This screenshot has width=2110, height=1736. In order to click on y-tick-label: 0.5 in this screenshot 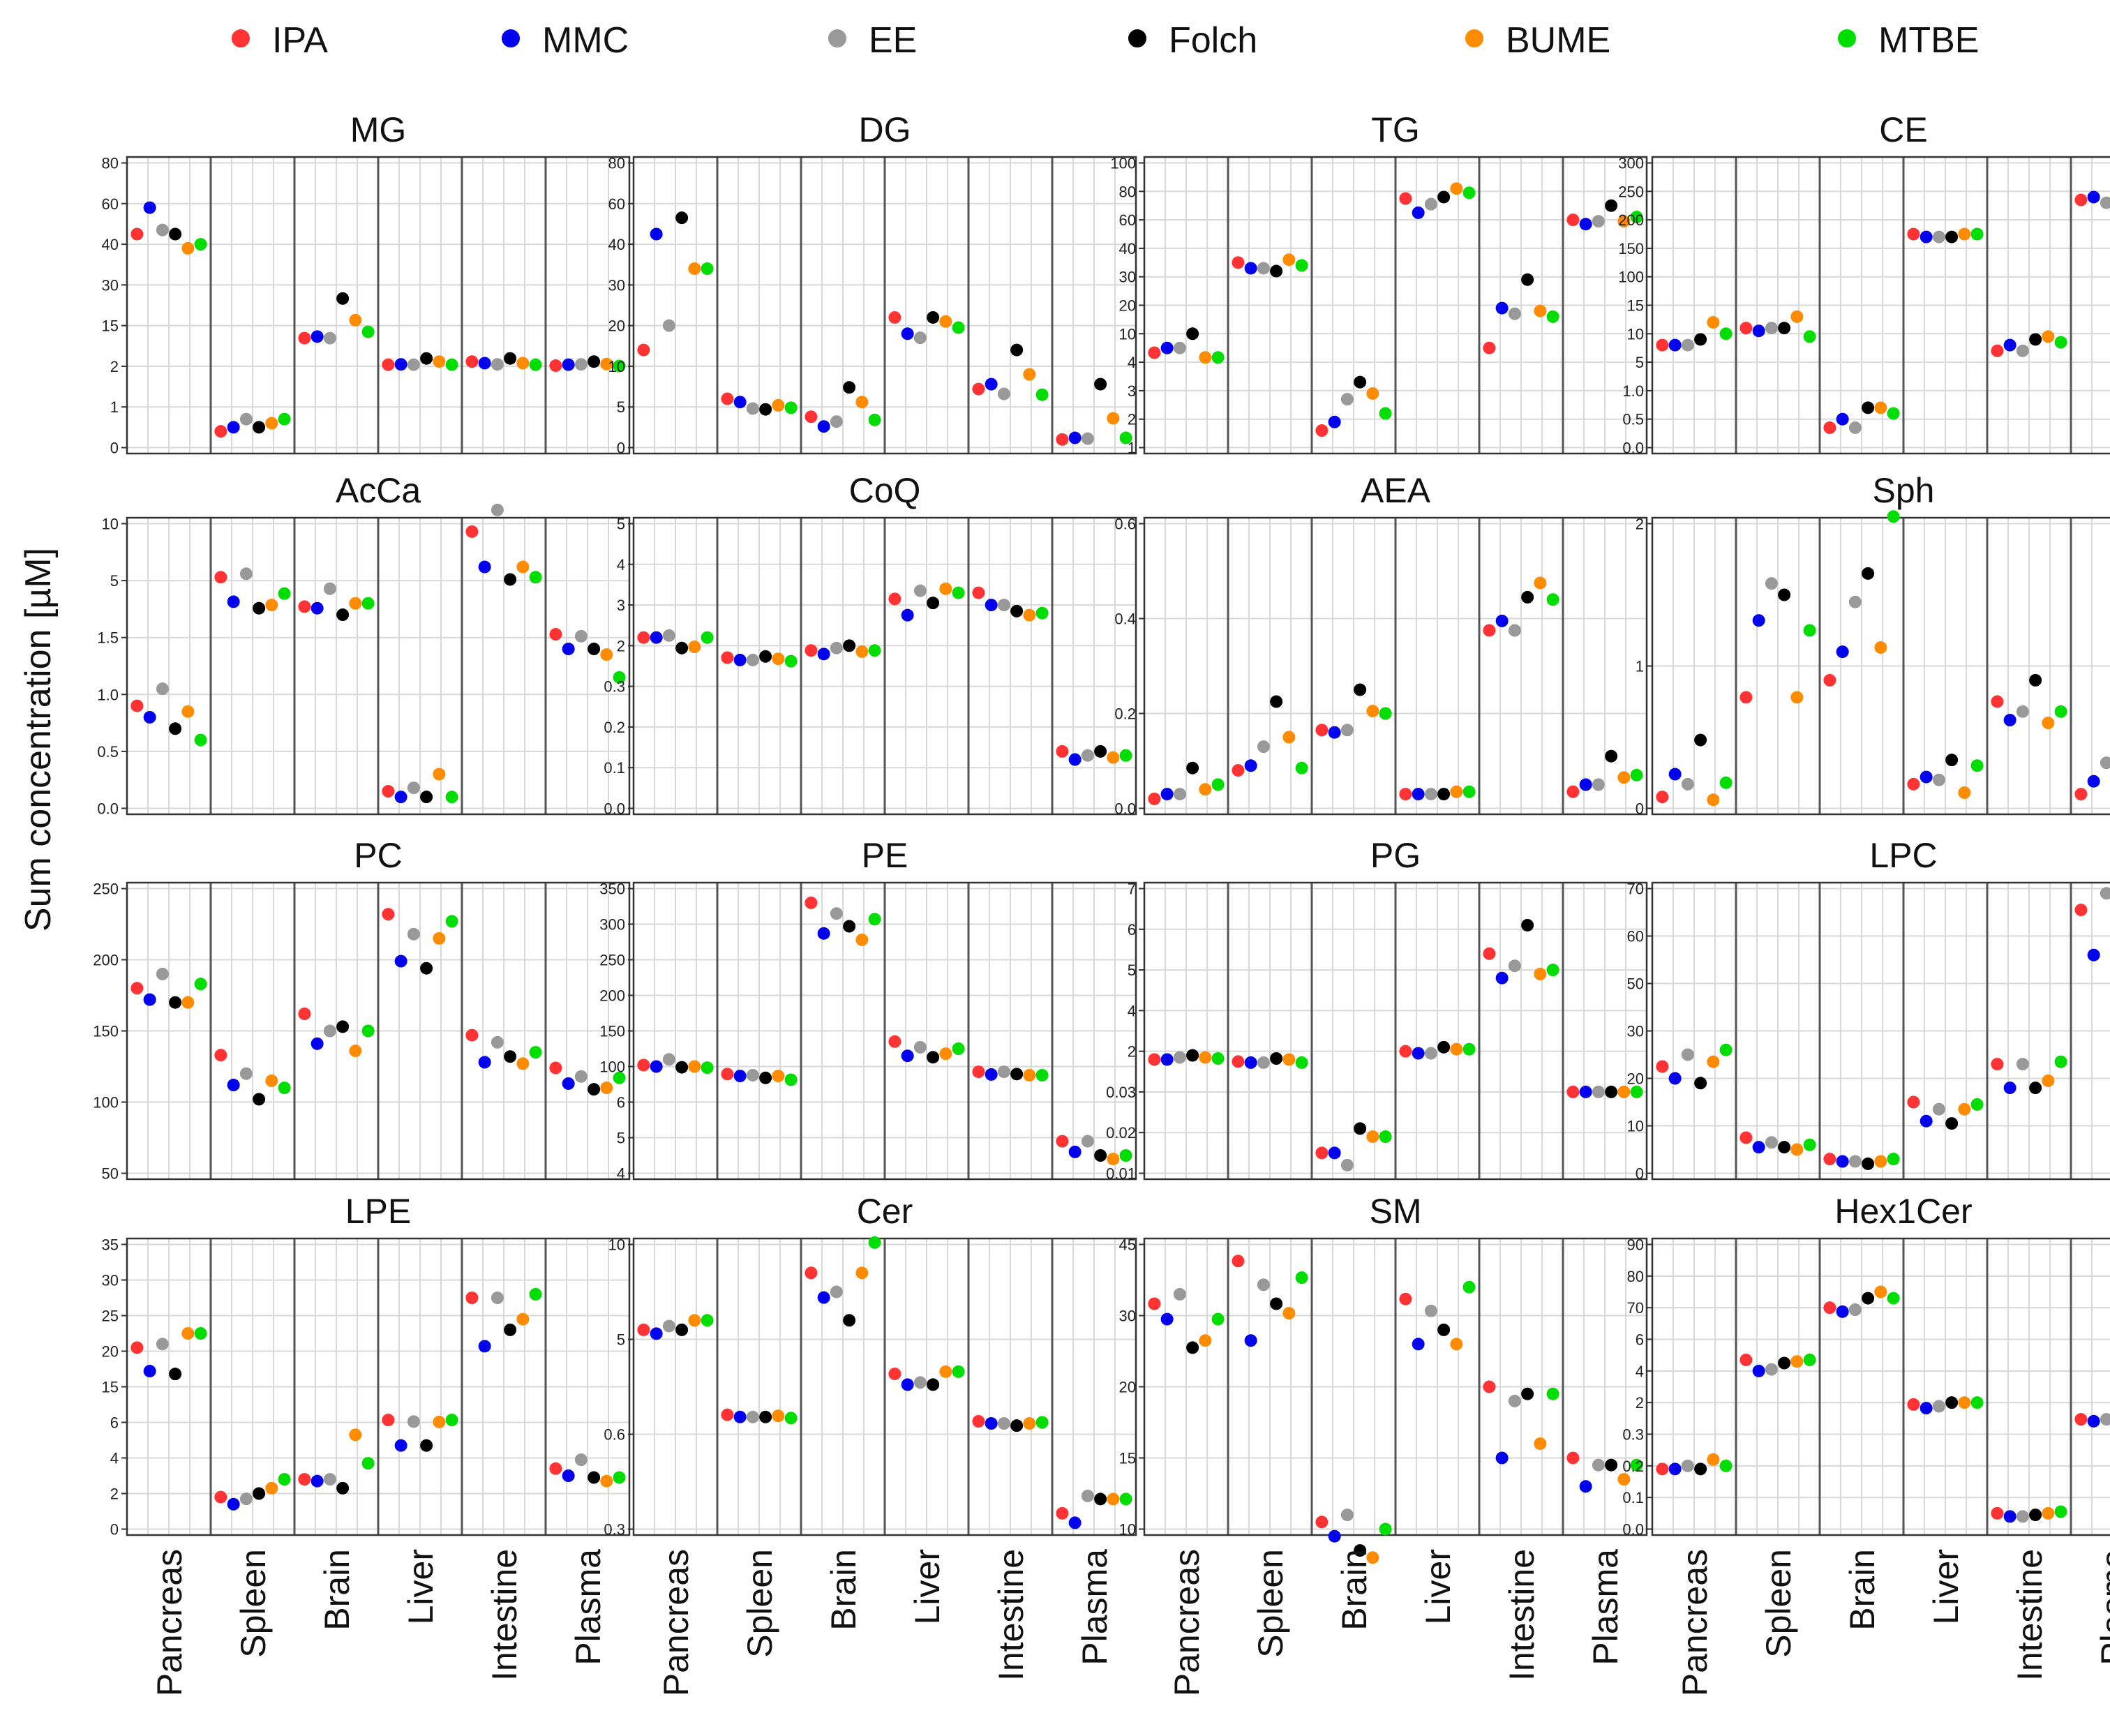, I will do `click(1633, 419)`.